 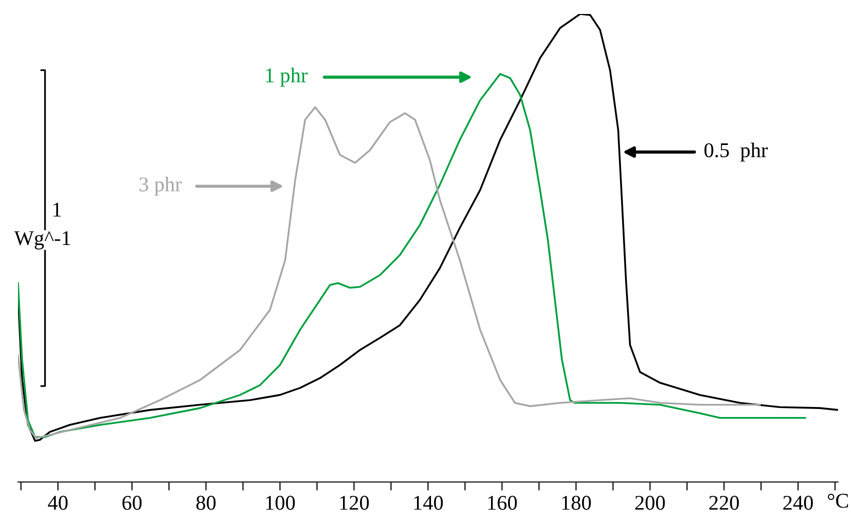 I want to click on x-tick-label: 140, so click(x=428, y=503).